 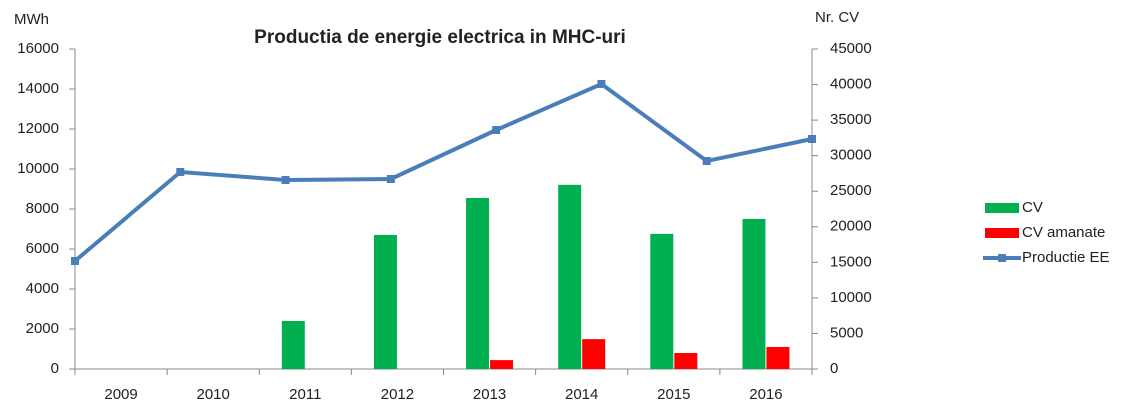 What do you see at coordinates (42, 328) in the screenshot?
I see `y-tick-label: 2000` at bounding box center [42, 328].